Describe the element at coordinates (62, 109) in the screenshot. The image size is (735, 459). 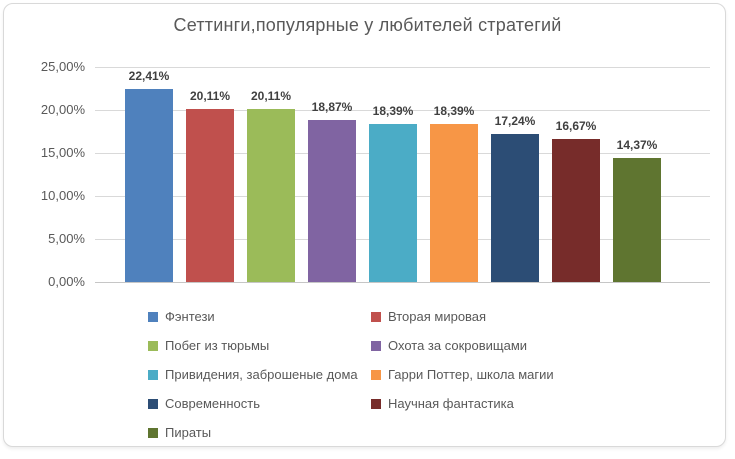
I see `y-tick-label: 20,00%` at that location.